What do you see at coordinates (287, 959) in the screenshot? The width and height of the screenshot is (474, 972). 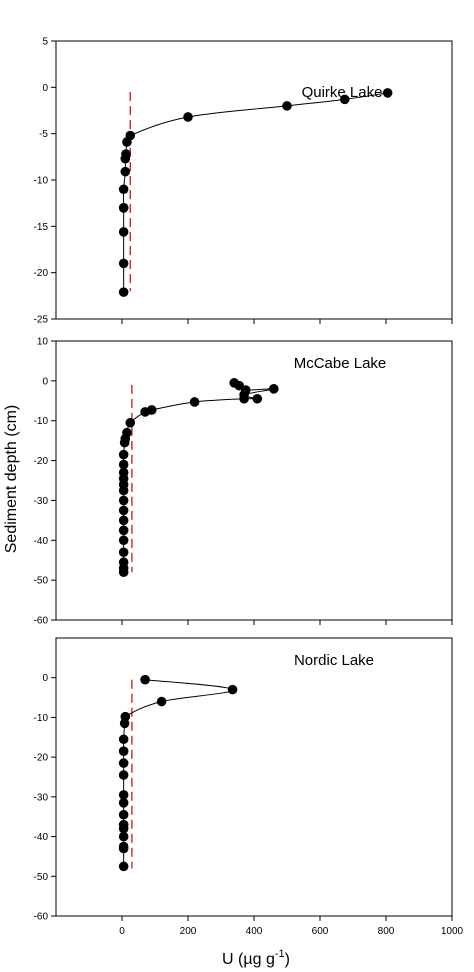 I see `x-axis-label-close: )` at bounding box center [287, 959].